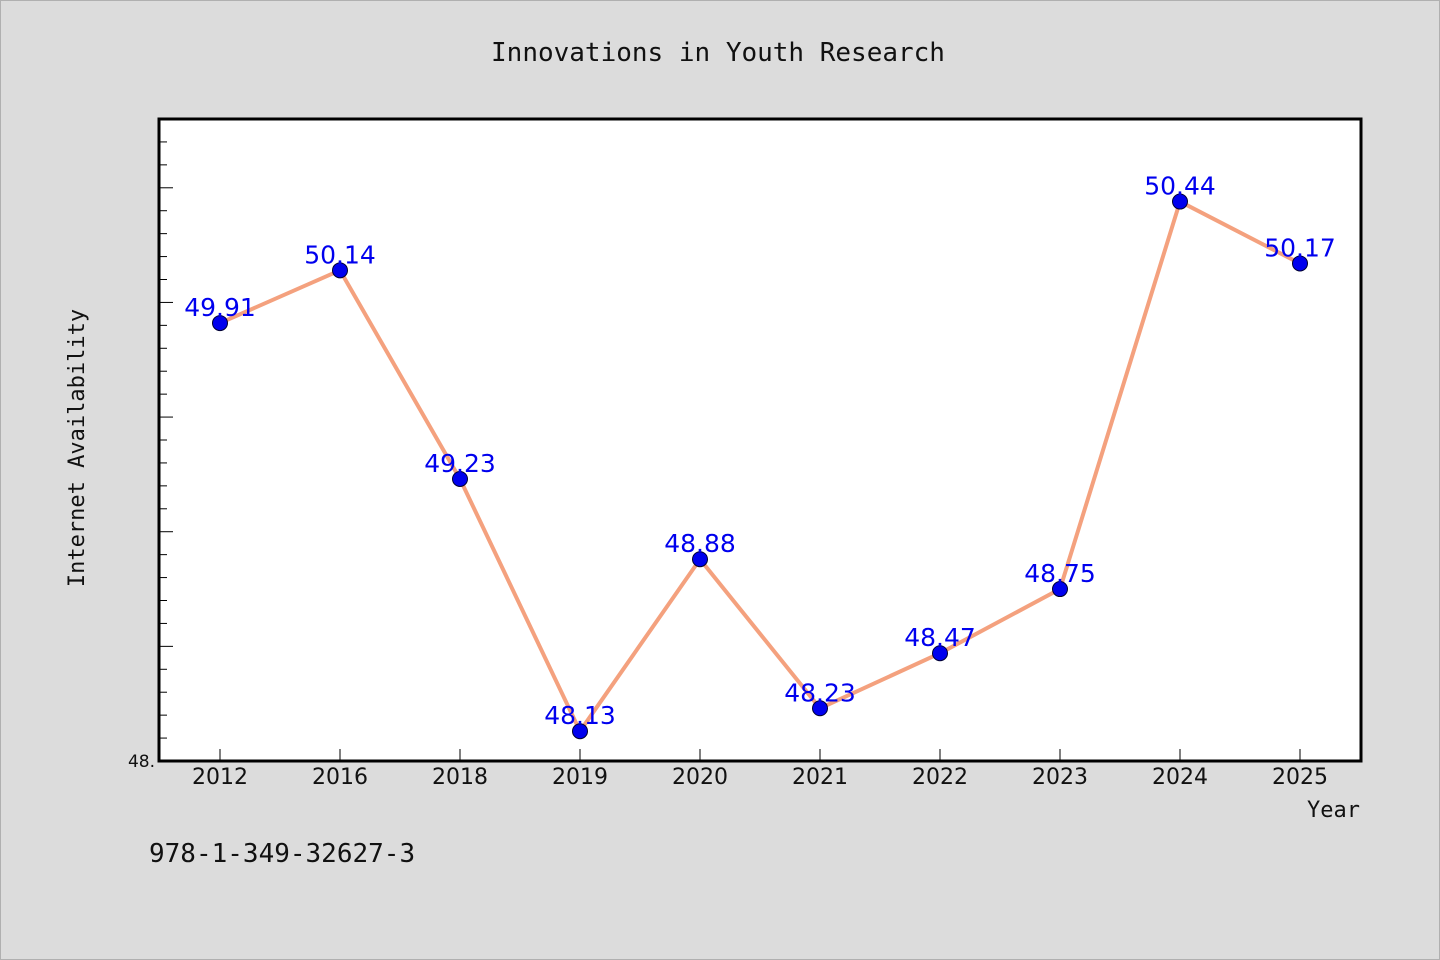 This screenshot has height=960, width=1440. What do you see at coordinates (340, 254) in the screenshot?
I see `data-label: 50.14` at bounding box center [340, 254].